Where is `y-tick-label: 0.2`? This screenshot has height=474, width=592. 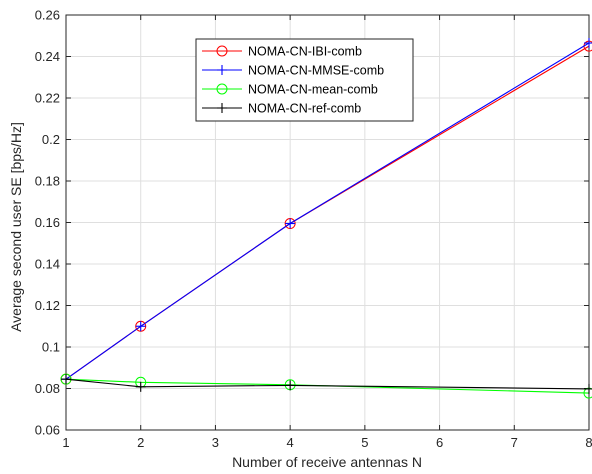
y-tick-label: 0.2 is located at coordinates (51, 139).